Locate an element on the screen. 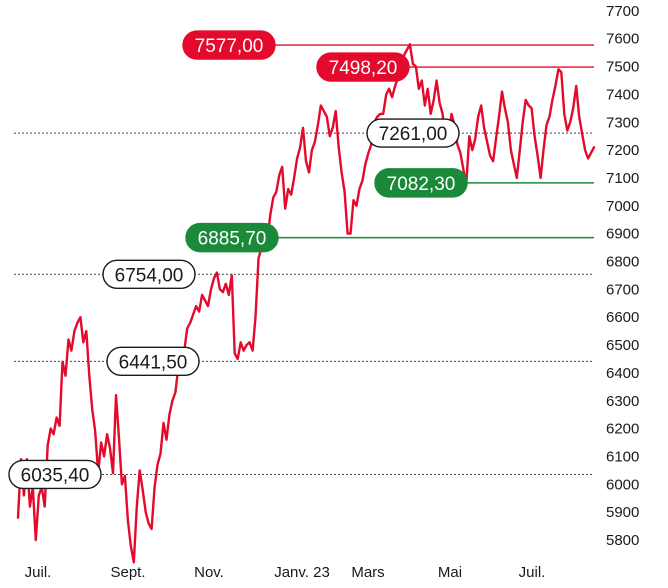 This screenshot has height=588, width=668. y-tick-label: 6400 is located at coordinates (622, 373).